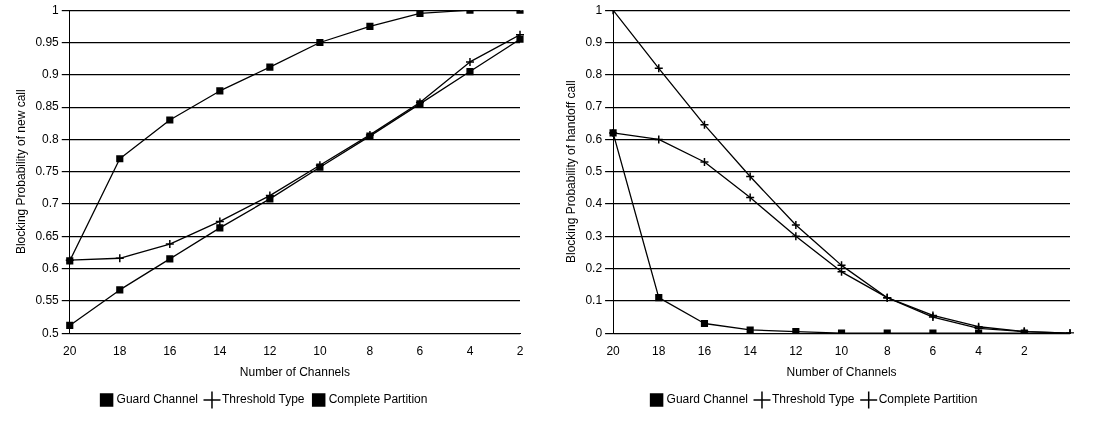 Image resolution: width=1101 pixels, height=423 pixels. What do you see at coordinates (47, 171) in the screenshot?
I see `y-tick-label: 0.75` at bounding box center [47, 171].